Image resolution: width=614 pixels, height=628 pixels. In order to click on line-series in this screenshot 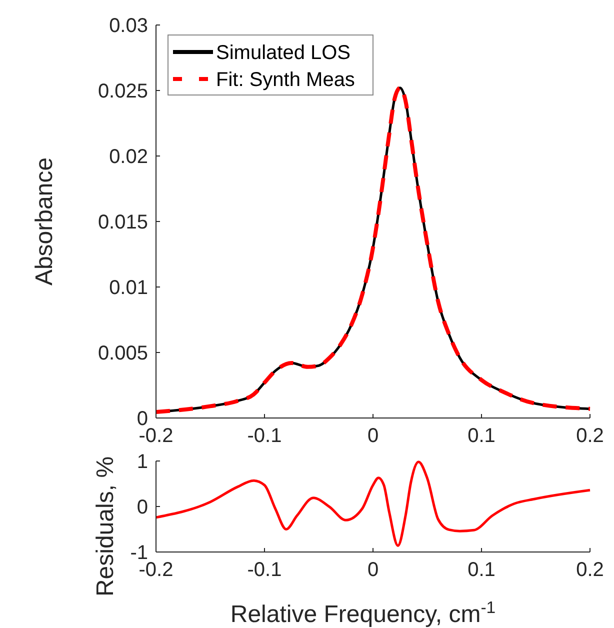, I will do `click(373, 503)`.